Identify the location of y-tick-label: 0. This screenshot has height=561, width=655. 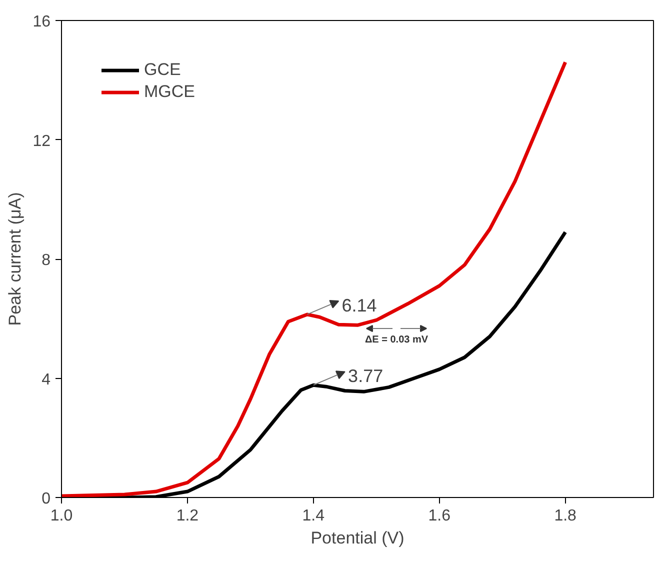
(46, 499).